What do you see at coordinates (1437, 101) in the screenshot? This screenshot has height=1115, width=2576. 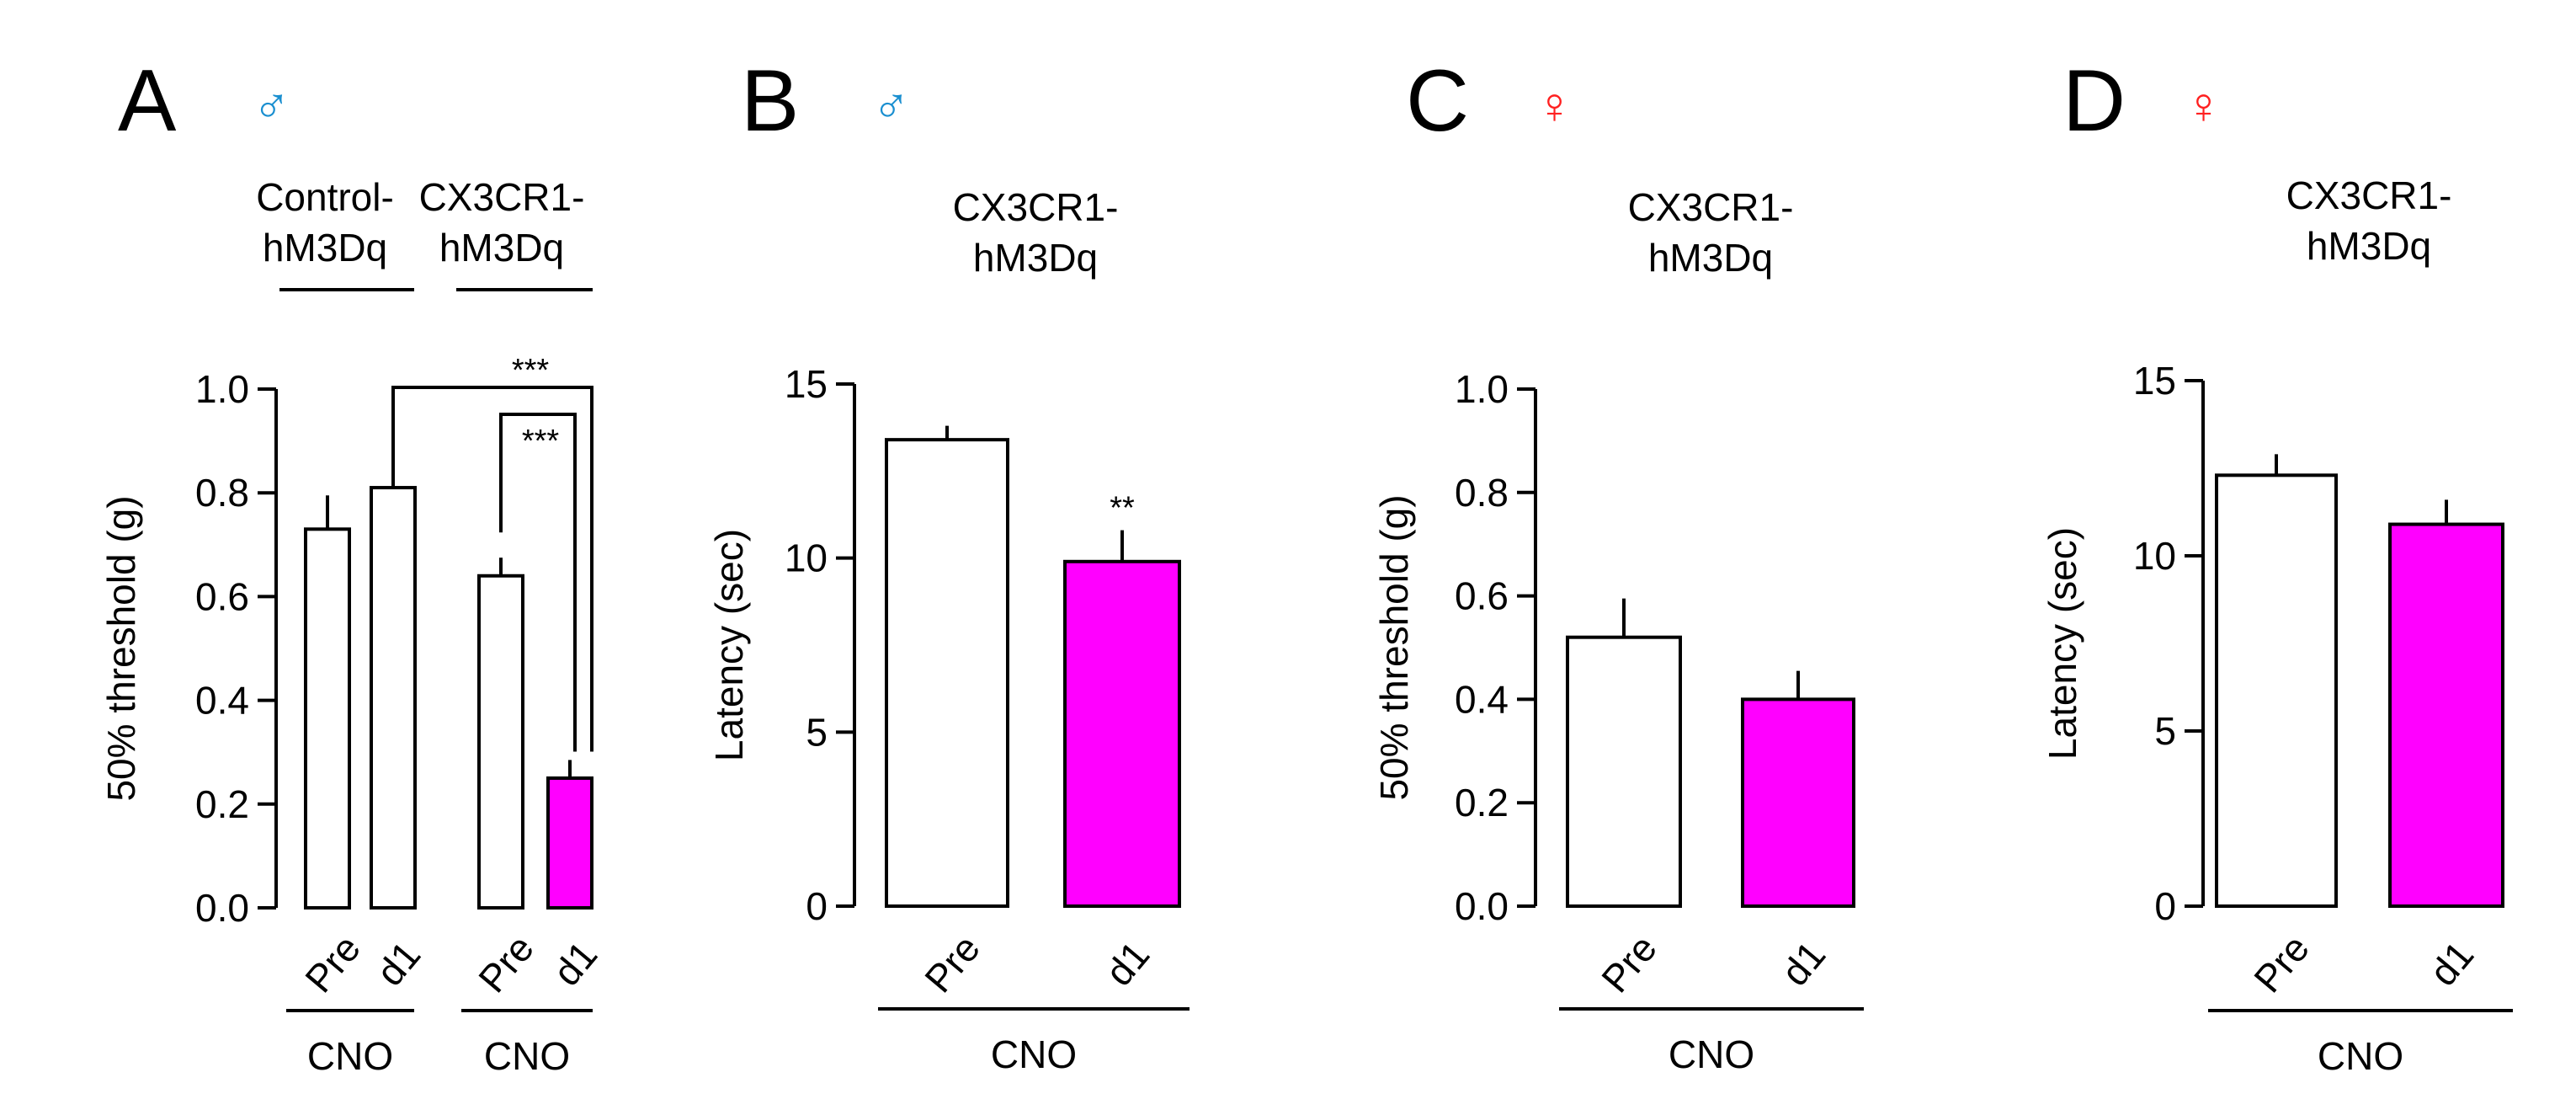 I see `panel-label: C` at bounding box center [1437, 101].